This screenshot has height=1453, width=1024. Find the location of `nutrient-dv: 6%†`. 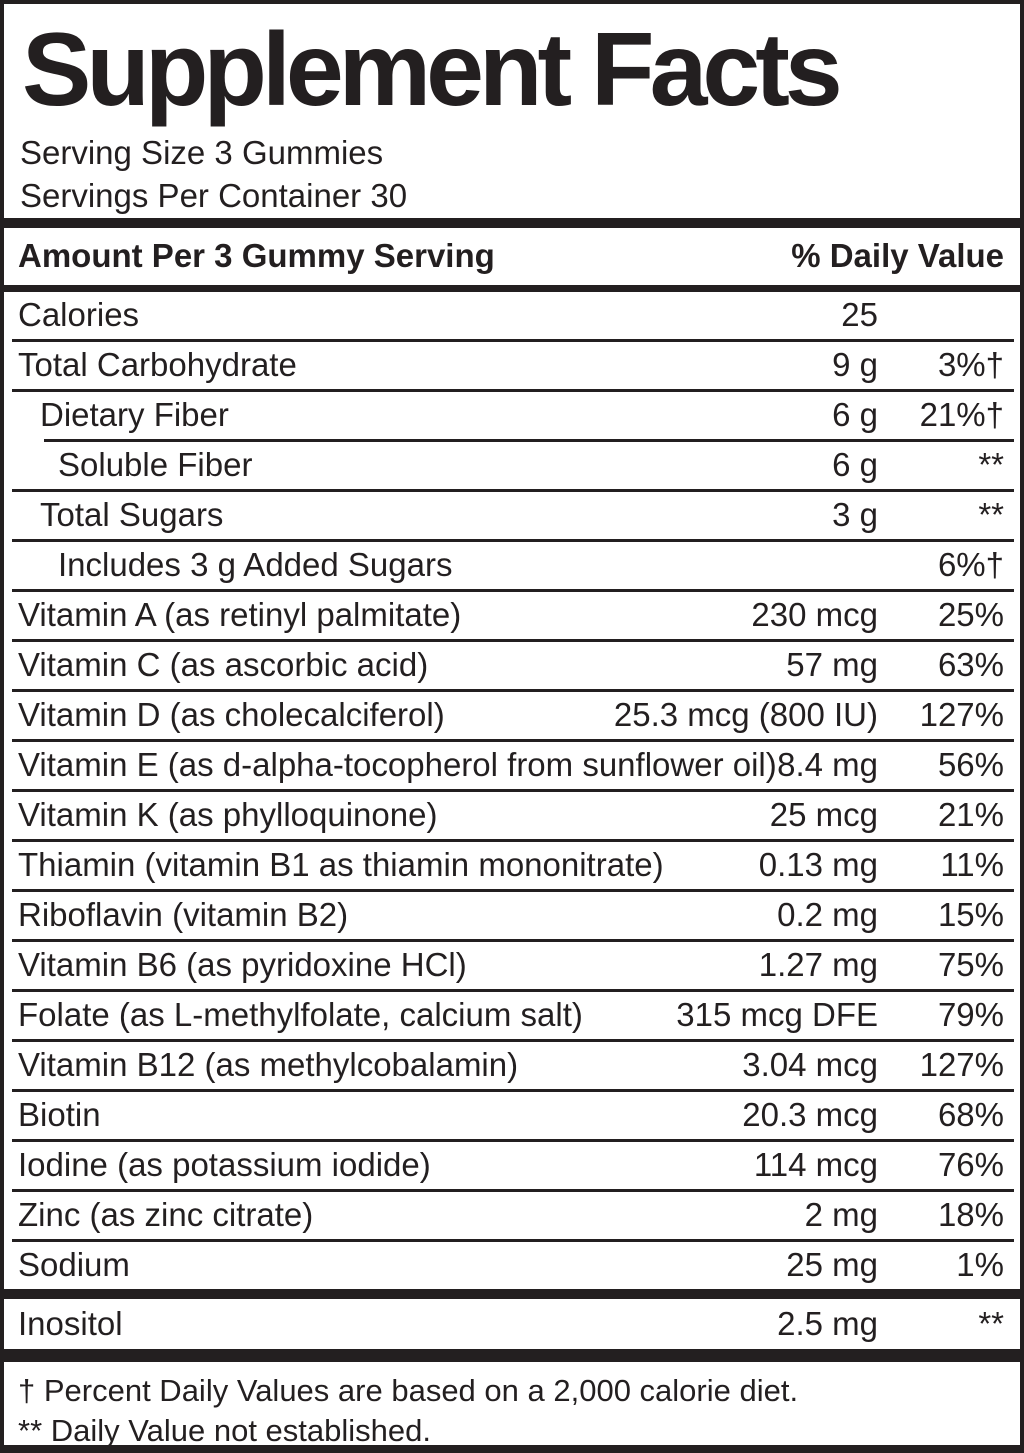

nutrient-dv: 6%† is located at coordinates (970, 565).